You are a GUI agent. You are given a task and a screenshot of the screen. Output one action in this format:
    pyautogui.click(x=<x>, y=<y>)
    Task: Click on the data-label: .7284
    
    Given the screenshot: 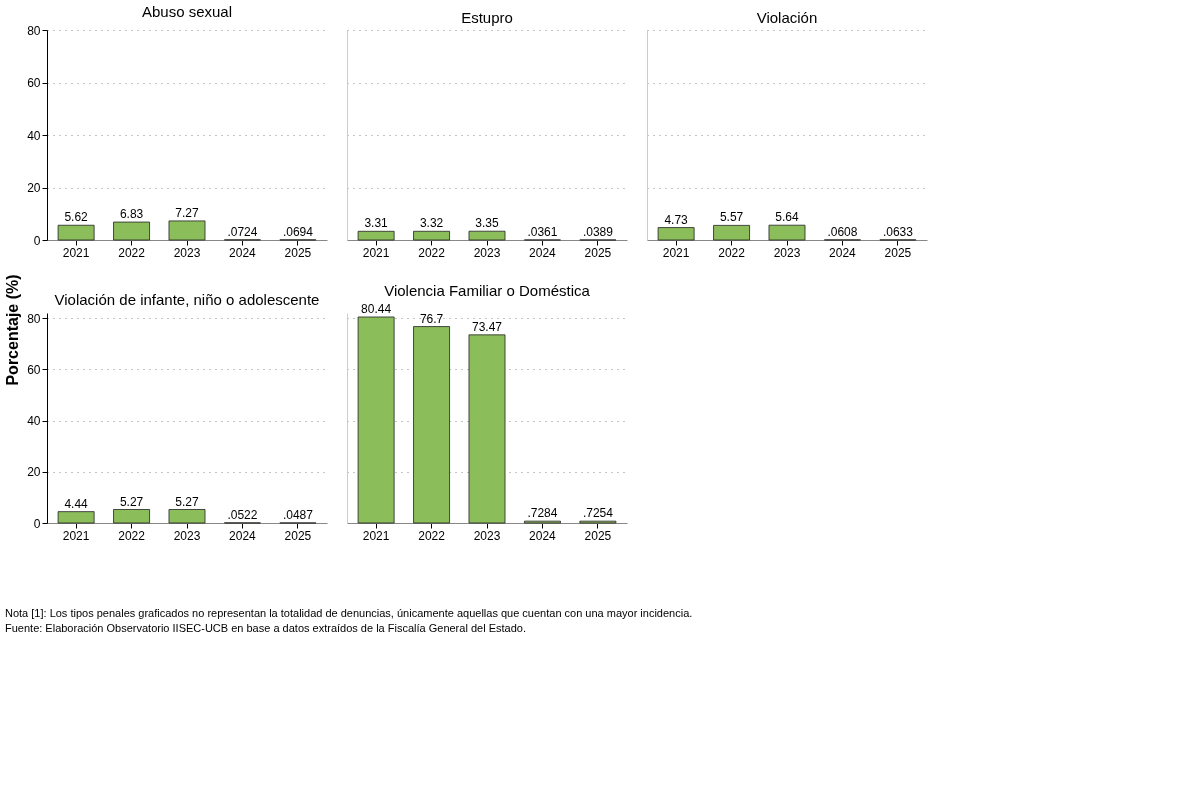 What is the action you would take?
    pyautogui.click(x=542, y=513)
    